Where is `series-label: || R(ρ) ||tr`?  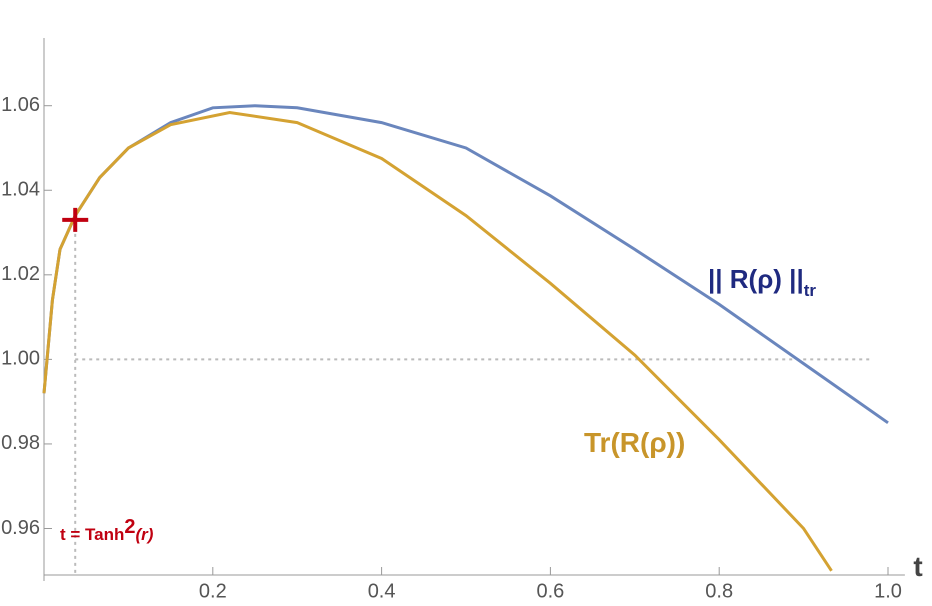 series-label: || R(ρ) ||tr is located at coordinates (762, 282).